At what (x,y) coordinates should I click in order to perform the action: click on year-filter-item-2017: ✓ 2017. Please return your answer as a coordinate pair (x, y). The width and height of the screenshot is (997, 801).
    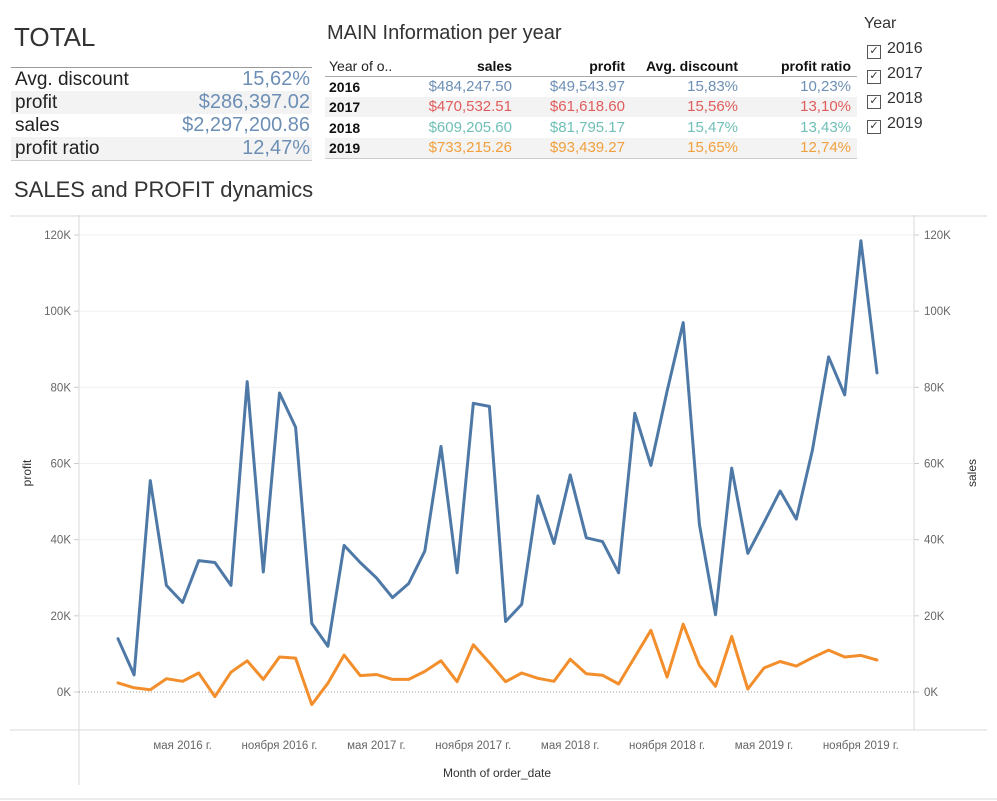
    Looking at the image, I should click on (895, 74).